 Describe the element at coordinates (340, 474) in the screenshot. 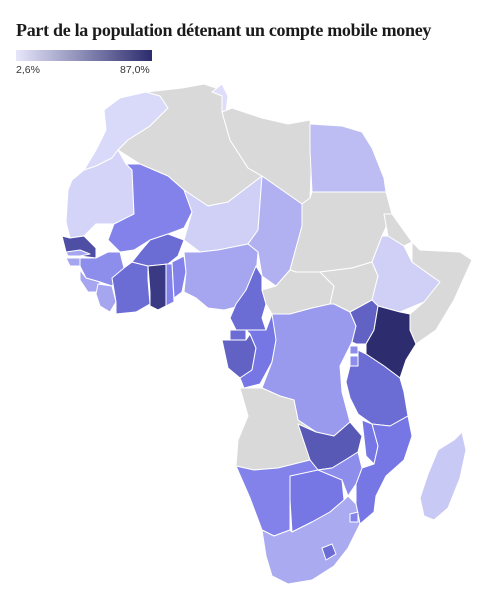

I see `region-zimbabwe` at that location.